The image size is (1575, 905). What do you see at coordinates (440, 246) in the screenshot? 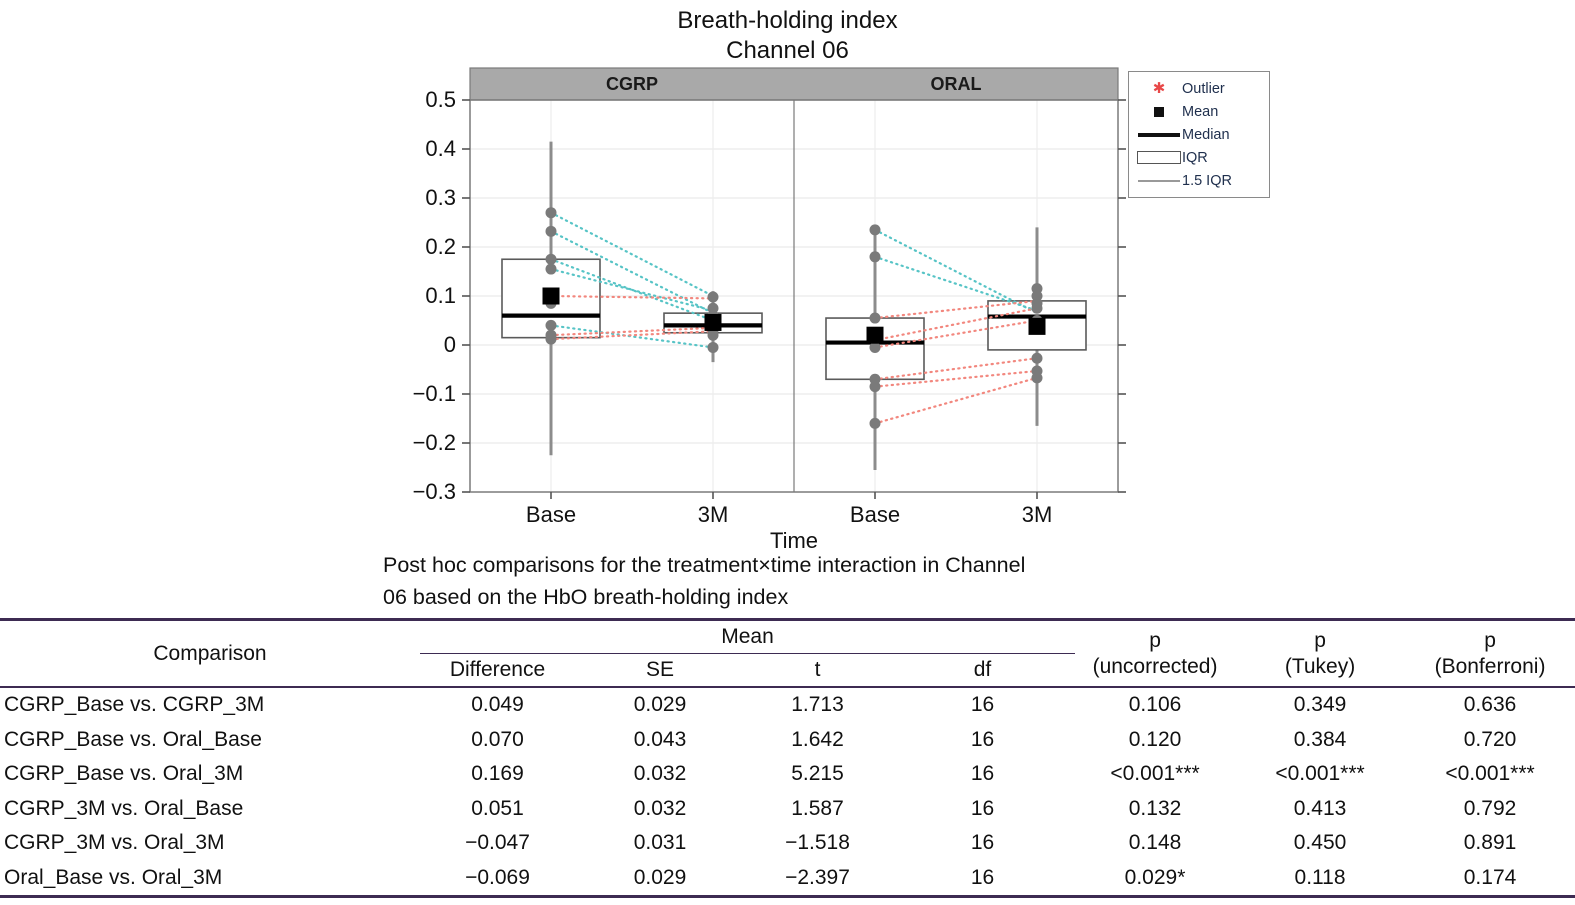
I see `y-tick-label: 0.2` at bounding box center [440, 246].